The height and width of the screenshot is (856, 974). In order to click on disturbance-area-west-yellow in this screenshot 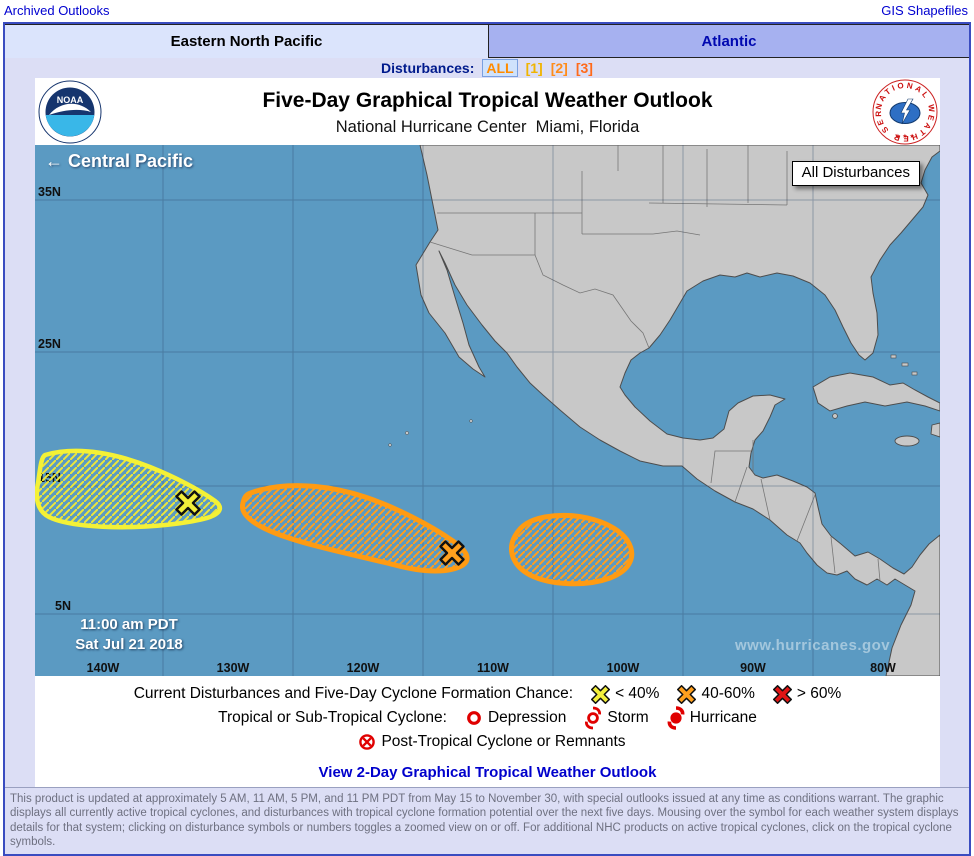, I will do `click(129, 489)`.